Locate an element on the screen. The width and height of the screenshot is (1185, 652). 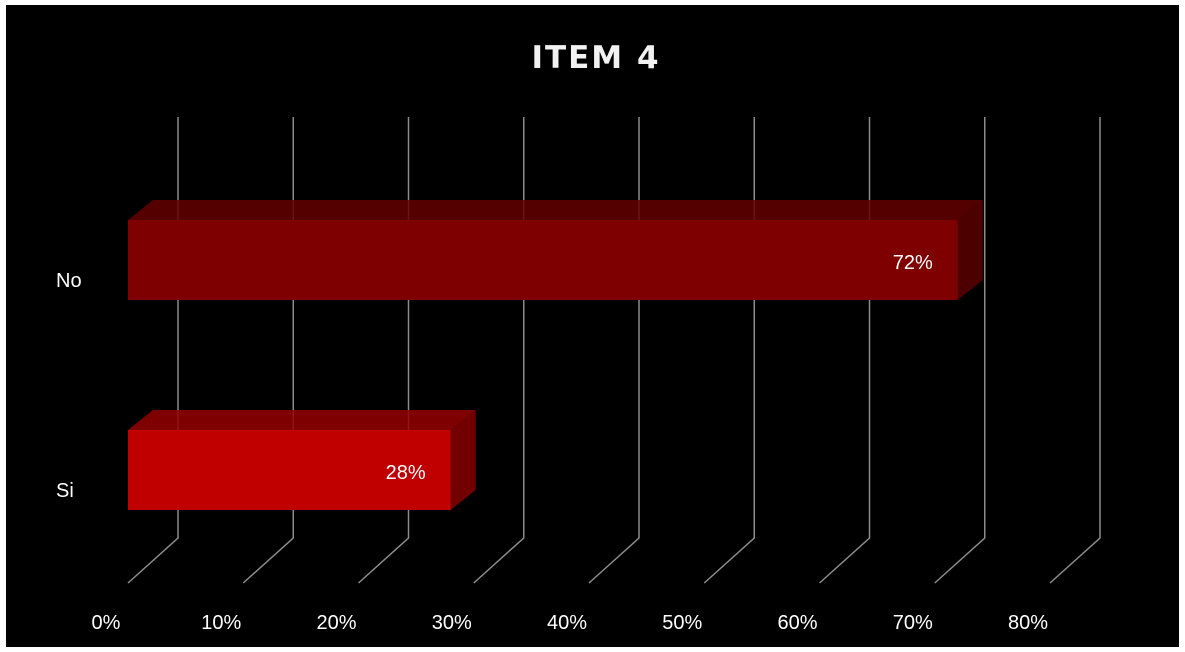
data-label: 28% is located at coordinates (406, 473).